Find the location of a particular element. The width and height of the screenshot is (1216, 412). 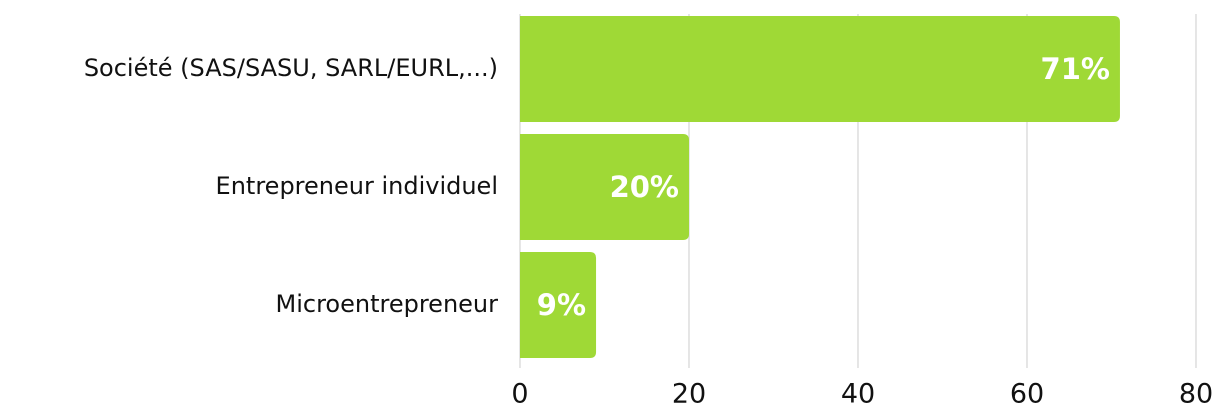

x-tick-label: 0 is located at coordinates (519, 394).